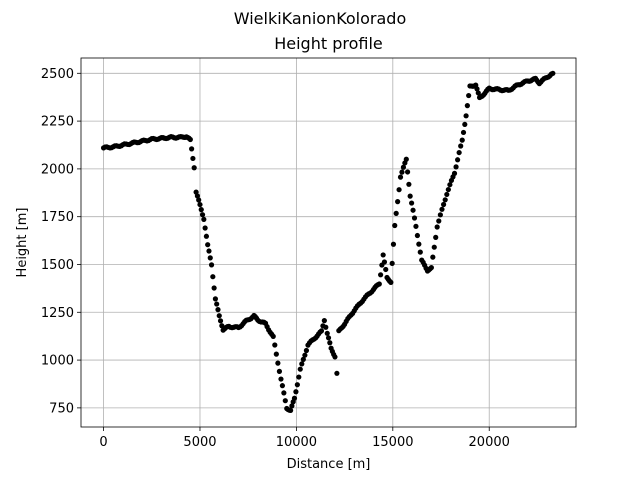 The width and height of the screenshot is (640, 480). What do you see at coordinates (57, 361) in the screenshot?
I see `y-tick-label: 1000` at bounding box center [57, 361].